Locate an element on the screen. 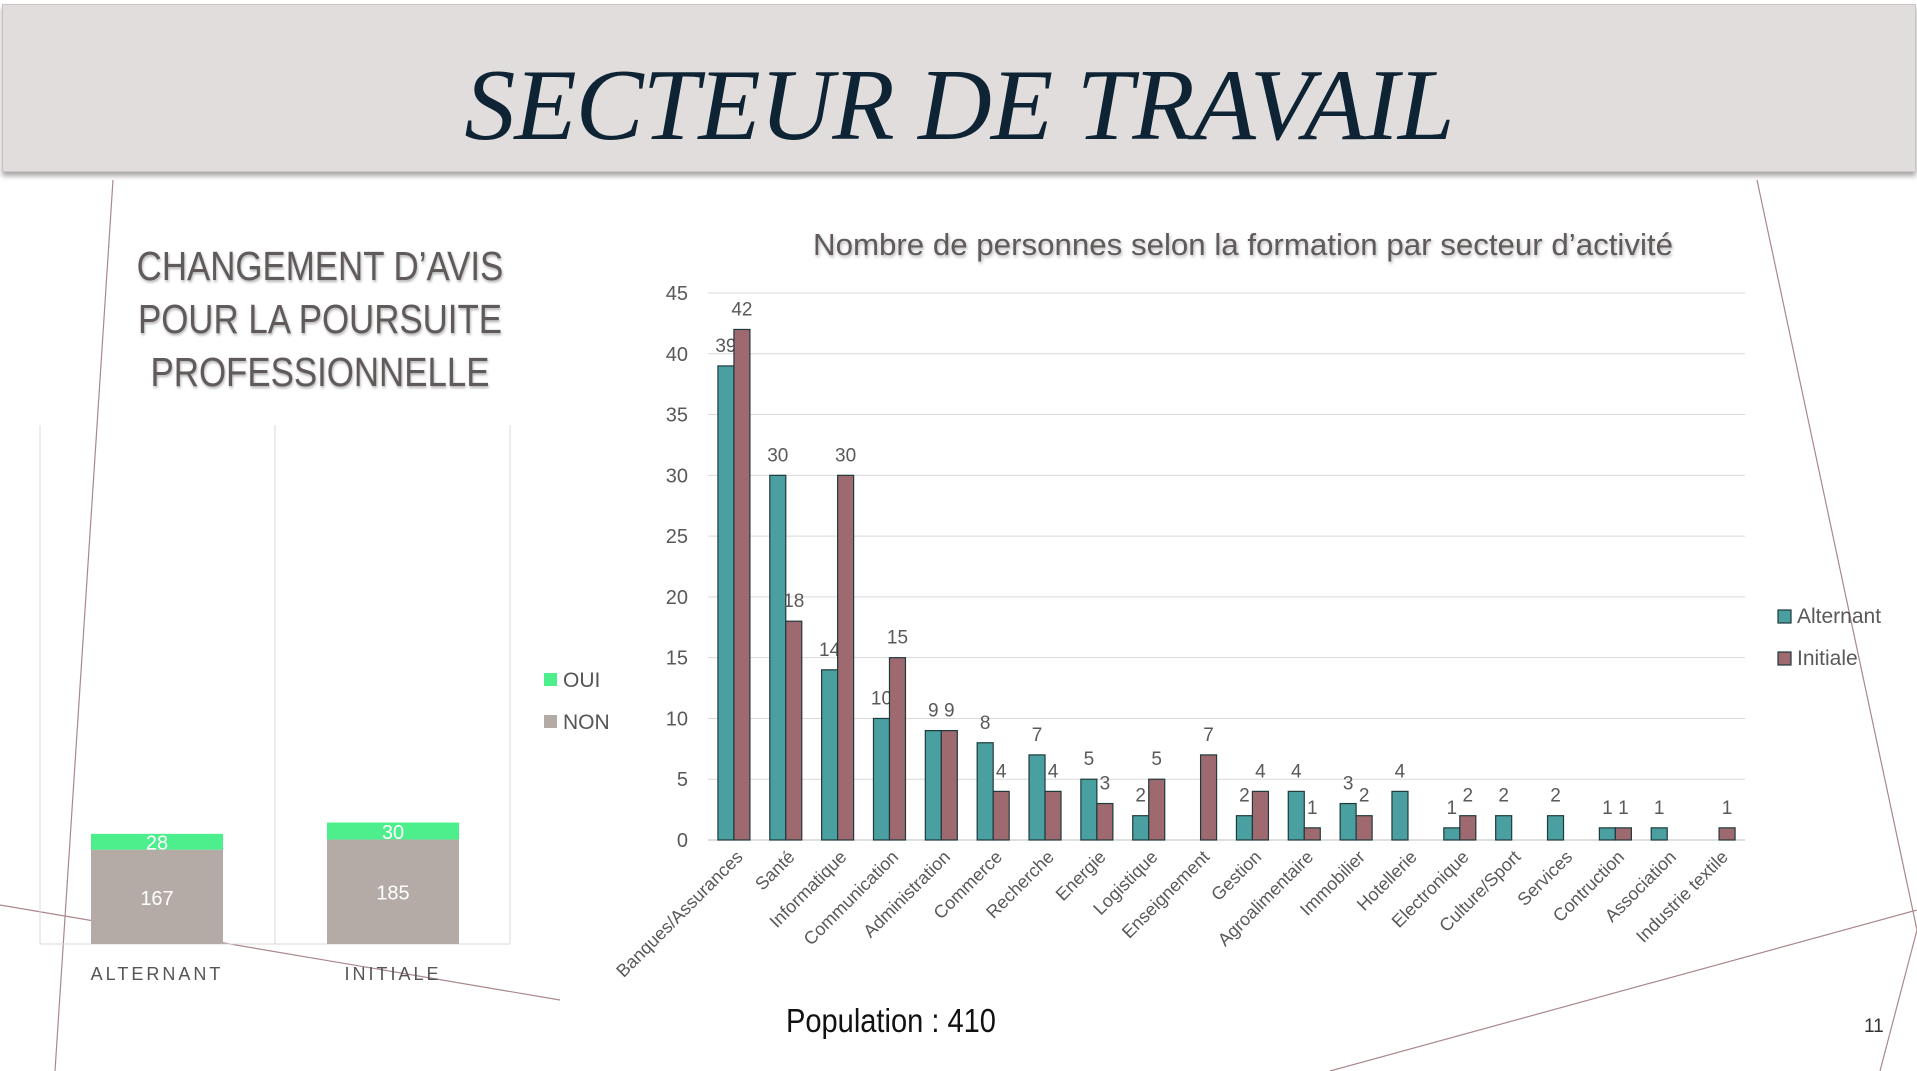 The height and width of the screenshot is (1071, 1917). data-label: 167 is located at coordinates (156, 899).